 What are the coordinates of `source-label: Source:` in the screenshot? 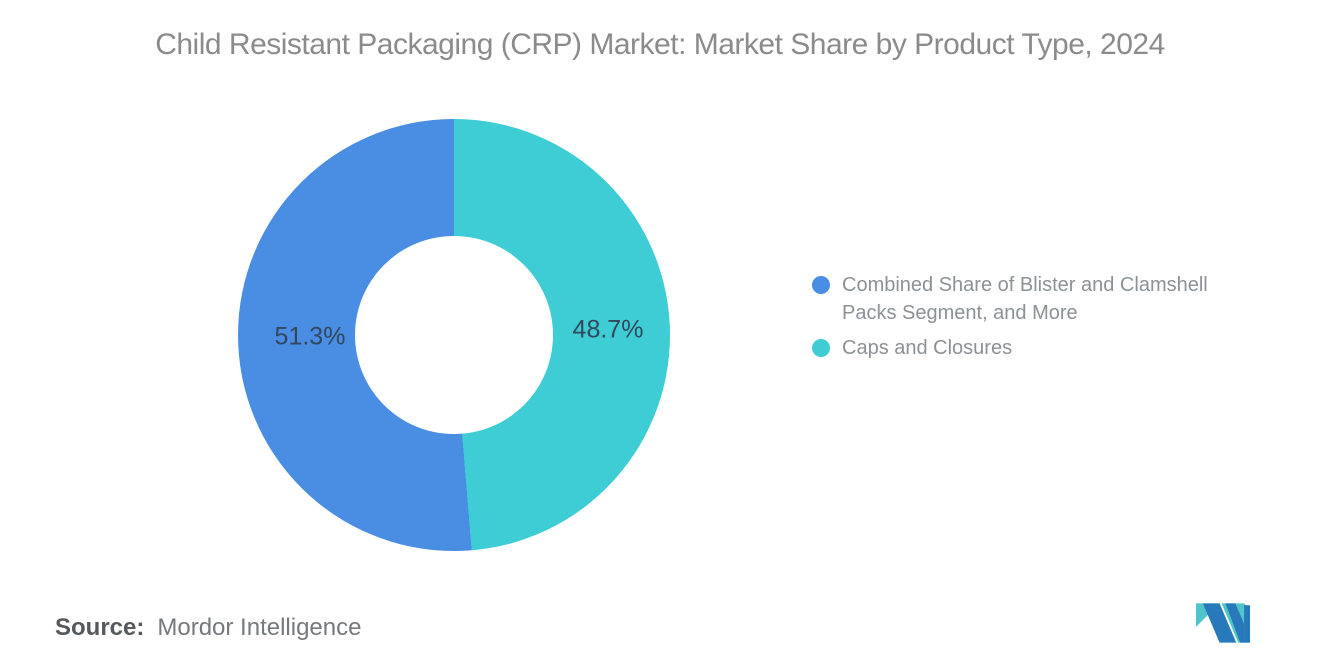 It's located at (100, 627).